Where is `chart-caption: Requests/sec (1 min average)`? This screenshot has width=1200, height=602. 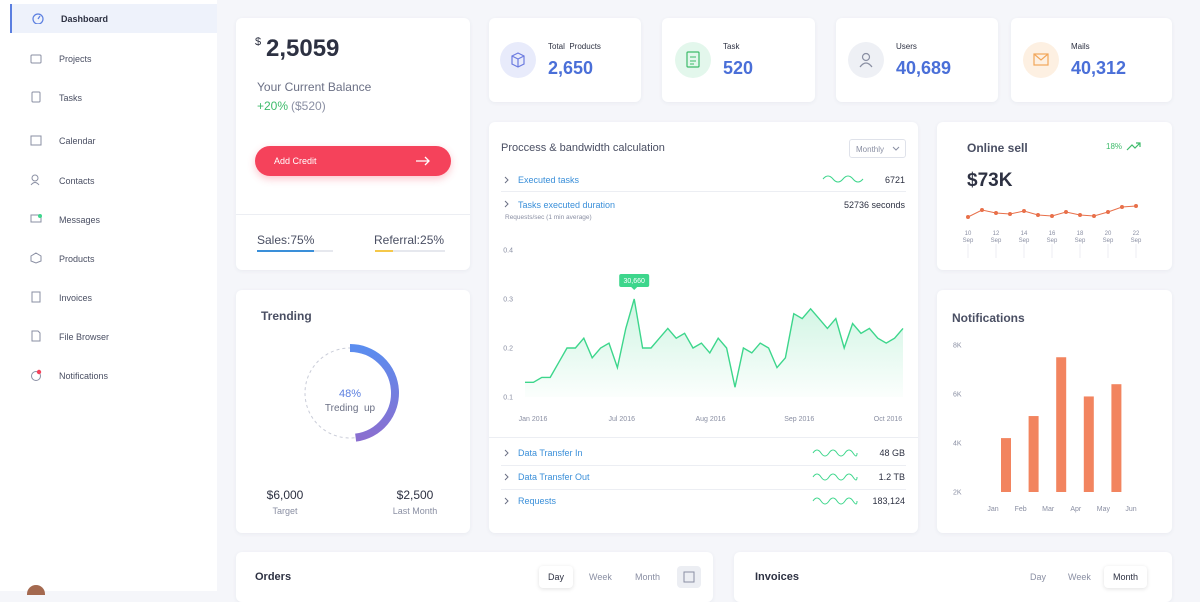 chart-caption: Requests/sec (1 min average) is located at coordinates (548, 217).